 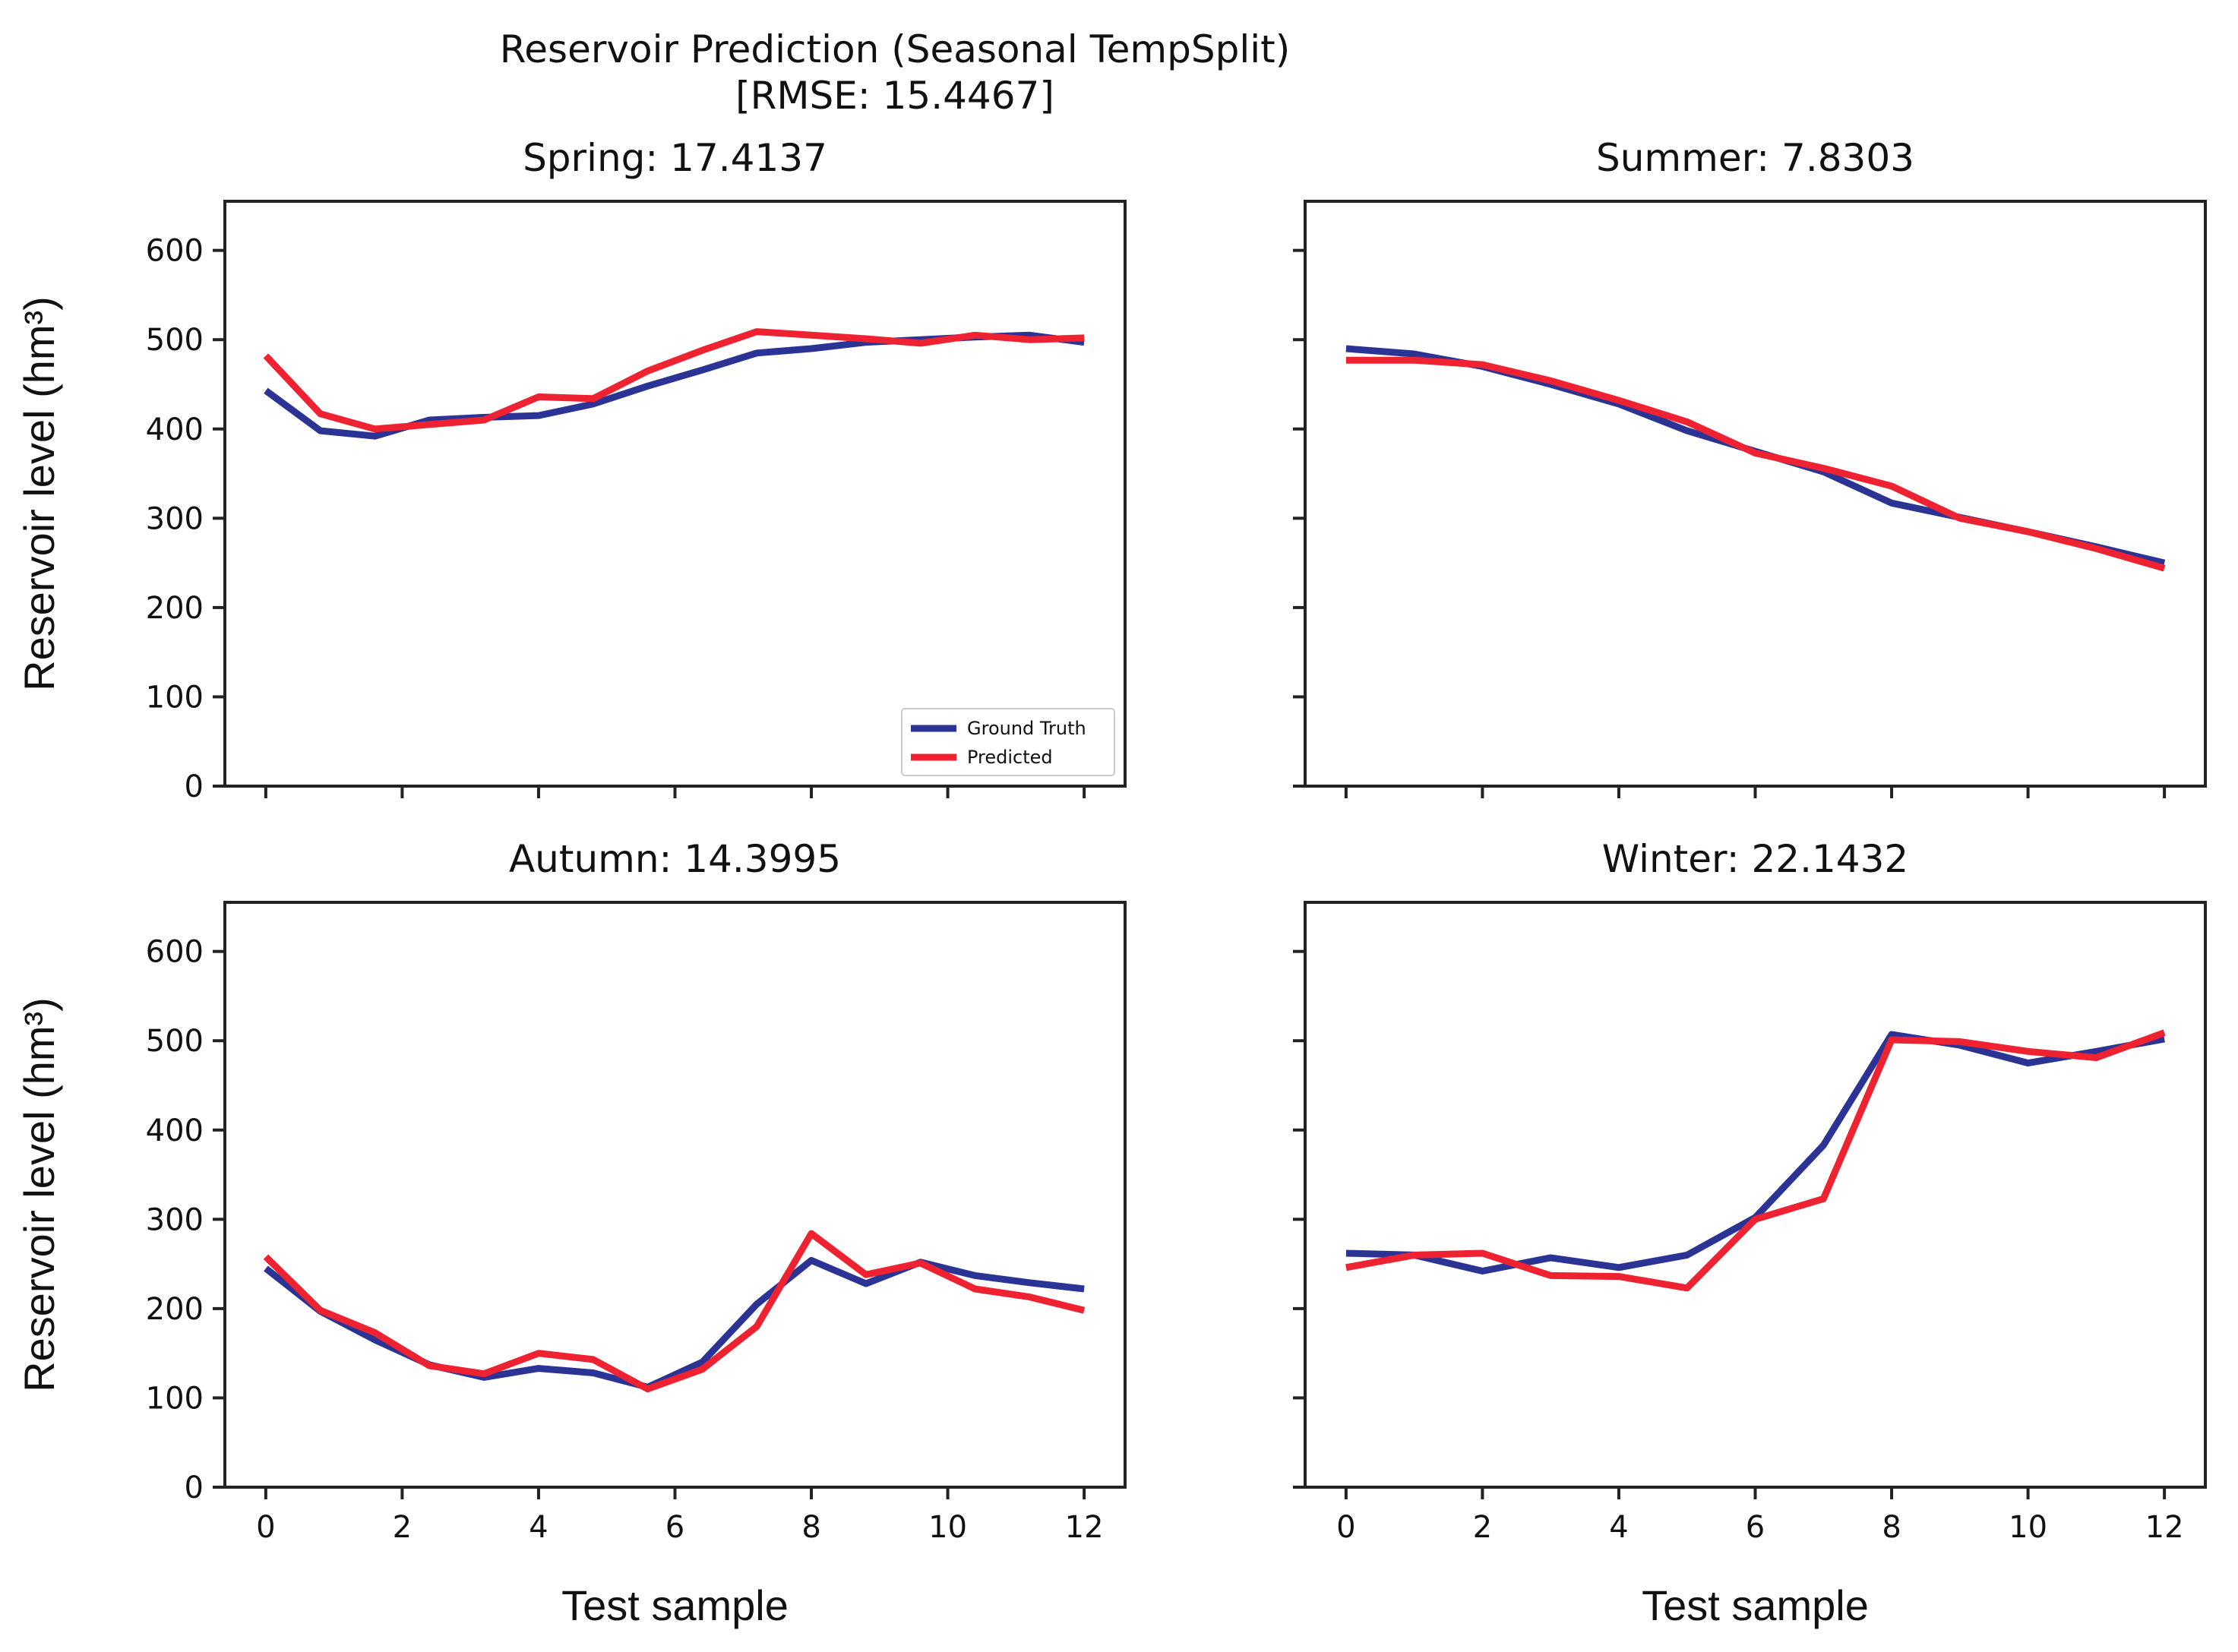 I want to click on subplot-title: Winter: 22.1432, so click(x=1755, y=859).